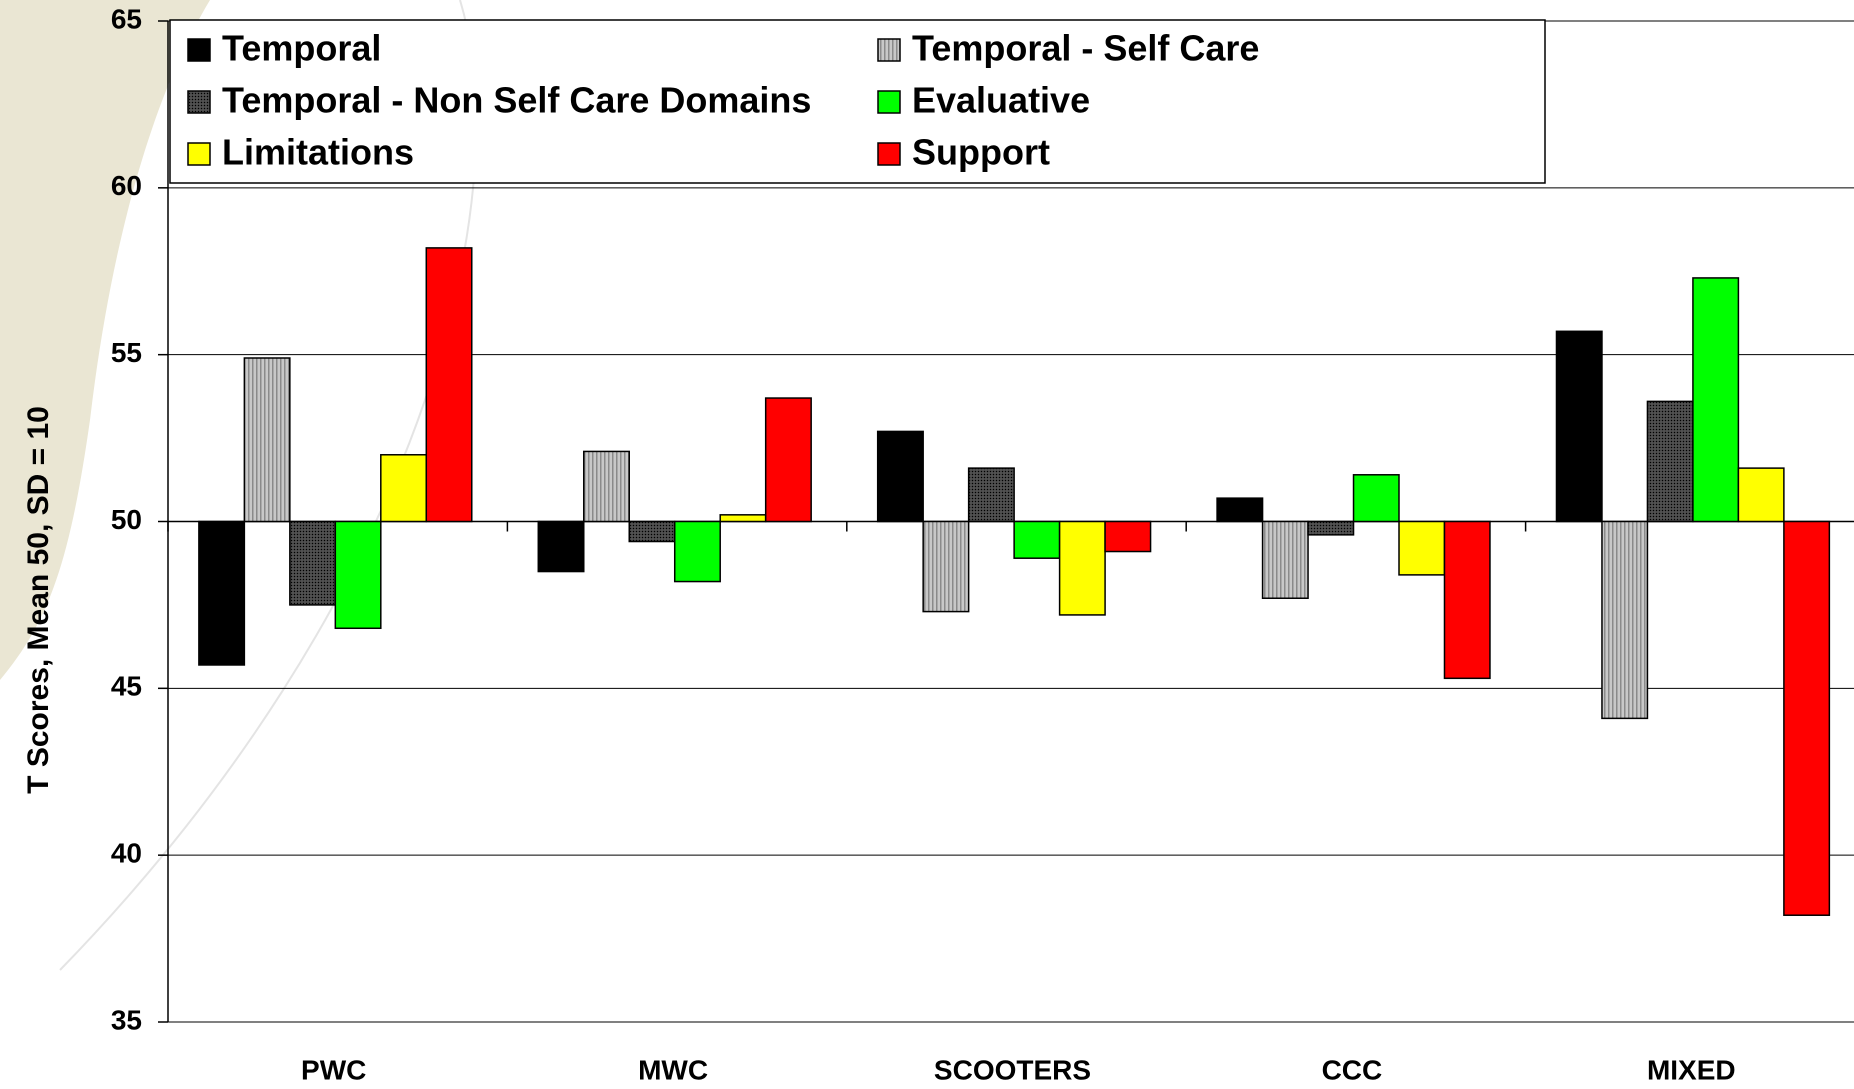 Image resolution: width=1854 pixels, height=1089 pixels. I want to click on legend-label: Temporal - Non Self Care Domains, so click(516, 100).